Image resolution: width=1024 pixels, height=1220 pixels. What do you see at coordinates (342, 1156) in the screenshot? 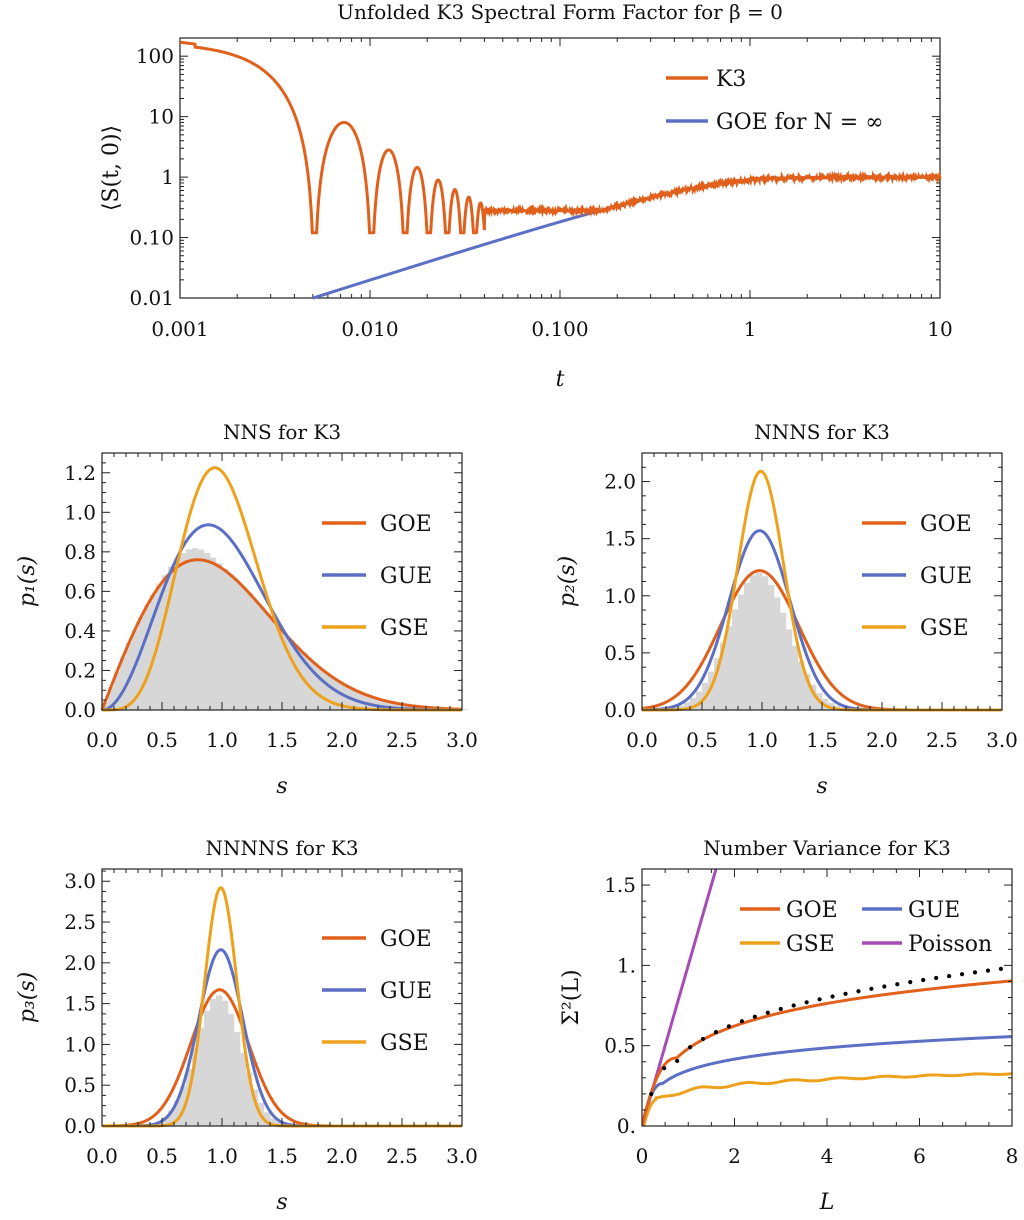
I see `nnnns-xtick-label: 2.0` at bounding box center [342, 1156].